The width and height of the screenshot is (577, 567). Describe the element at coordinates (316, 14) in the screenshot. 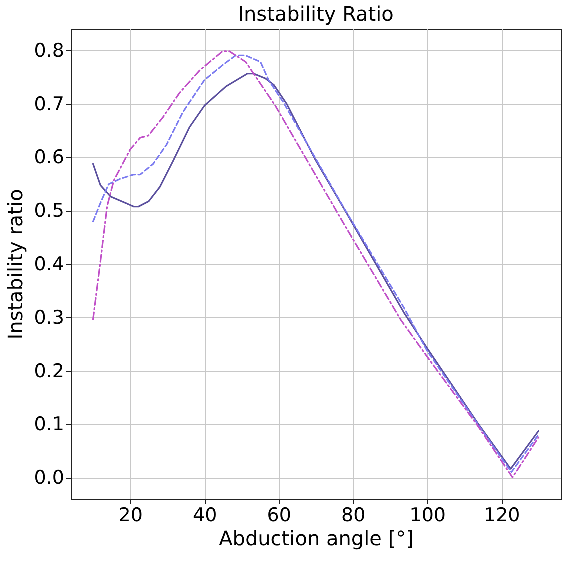

I see `chart-title: Instability Ratio` at that location.